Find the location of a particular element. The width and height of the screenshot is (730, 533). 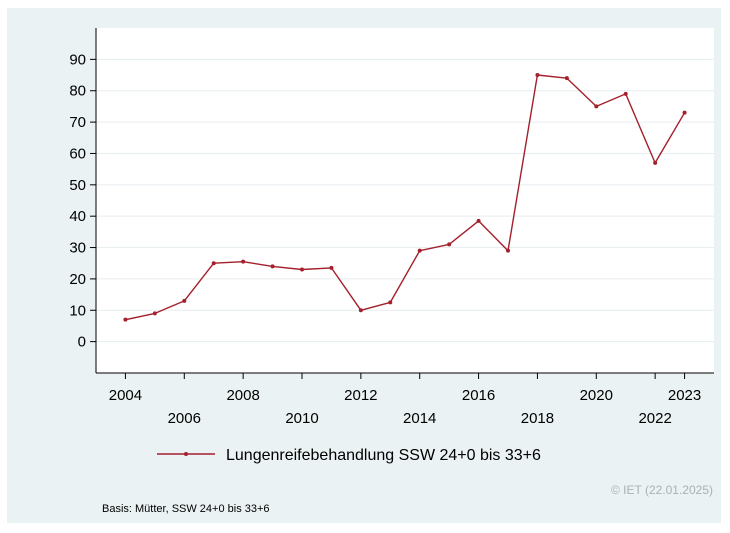

data-point-2008 is located at coordinates (243, 261).